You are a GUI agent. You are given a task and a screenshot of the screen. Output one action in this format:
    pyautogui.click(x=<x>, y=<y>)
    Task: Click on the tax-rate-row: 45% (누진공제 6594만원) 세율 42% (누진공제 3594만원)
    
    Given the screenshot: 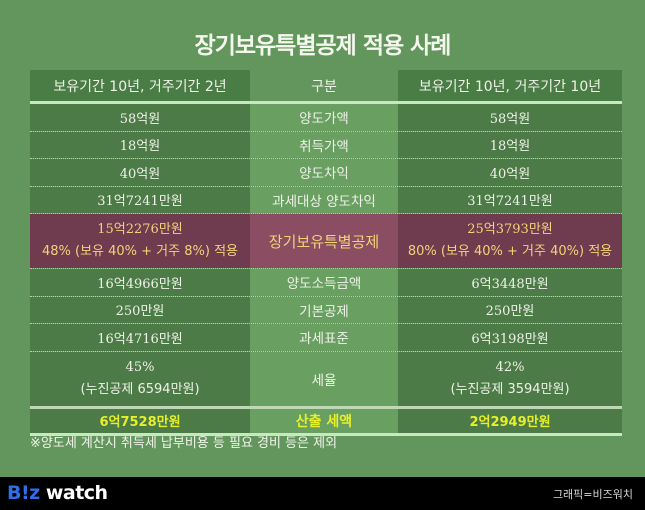 What is the action you would take?
    pyautogui.click(x=326, y=378)
    